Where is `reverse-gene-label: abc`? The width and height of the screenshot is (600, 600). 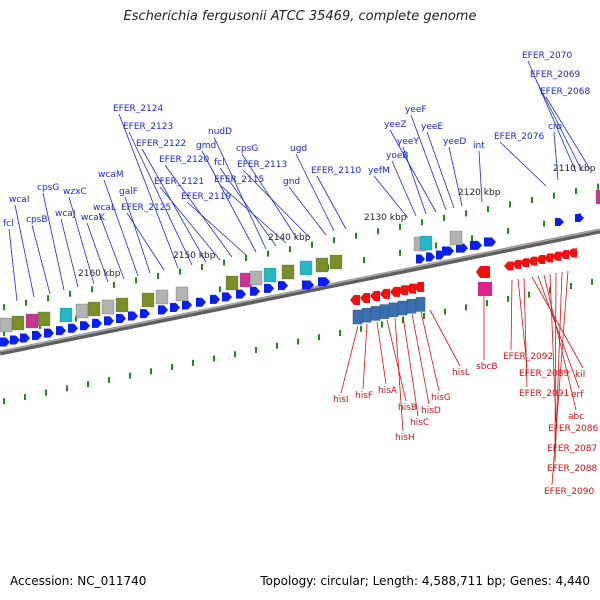 reverse-gene-label: abc is located at coordinates (576, 417).